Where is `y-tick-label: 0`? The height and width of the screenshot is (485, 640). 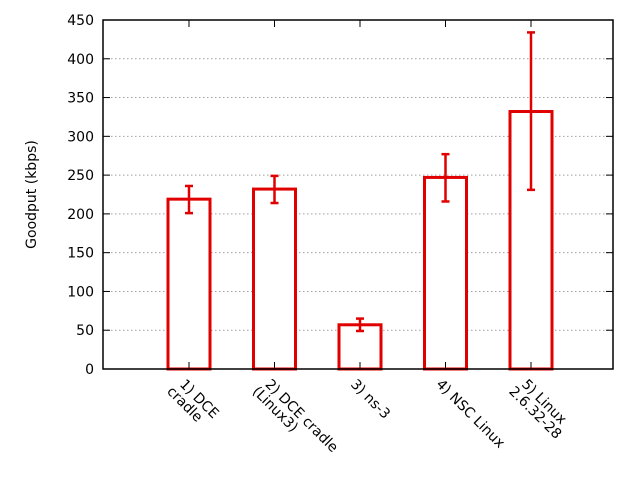 y-tick-label: 0 is located at coordinates (89, 370).